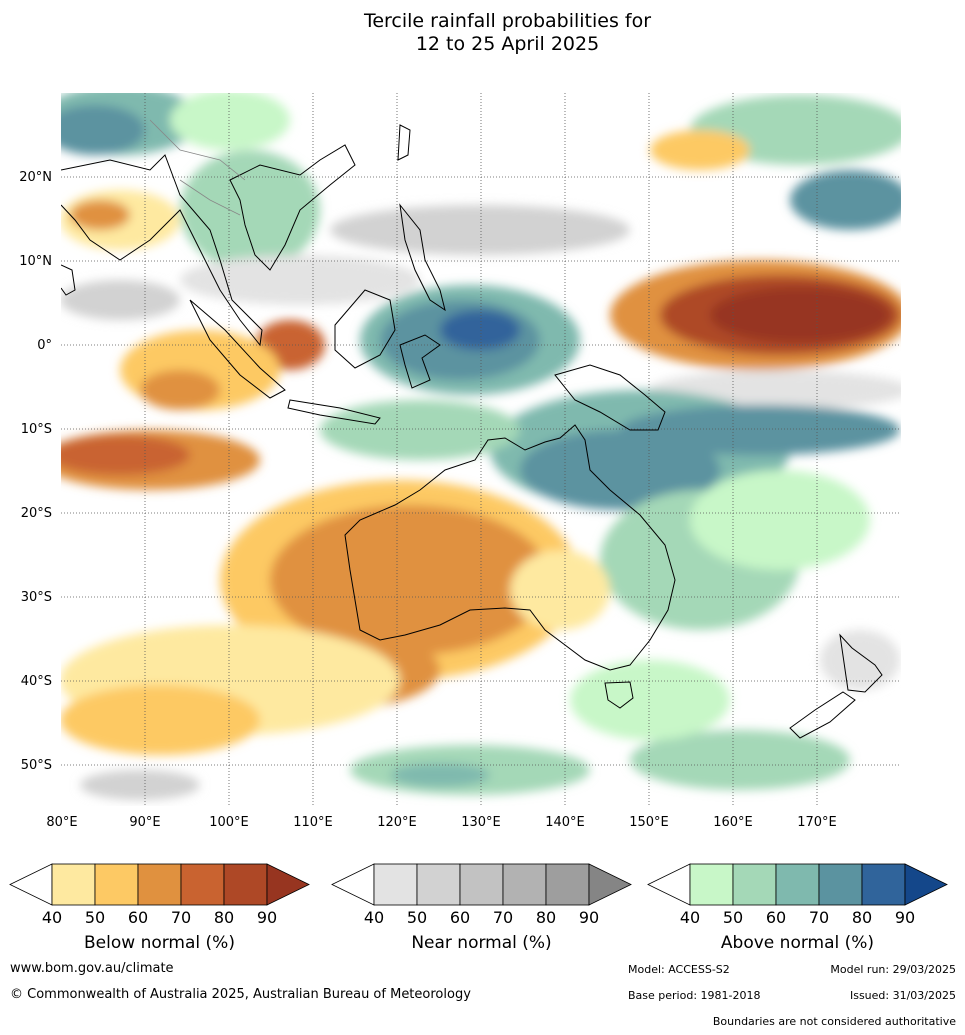 This screenshot has width=965, height=1035. Describe the element at coordinates (507, 21) in the screenshot. I see `title-line-1: Tercile rainfall probabilities for` at that location.